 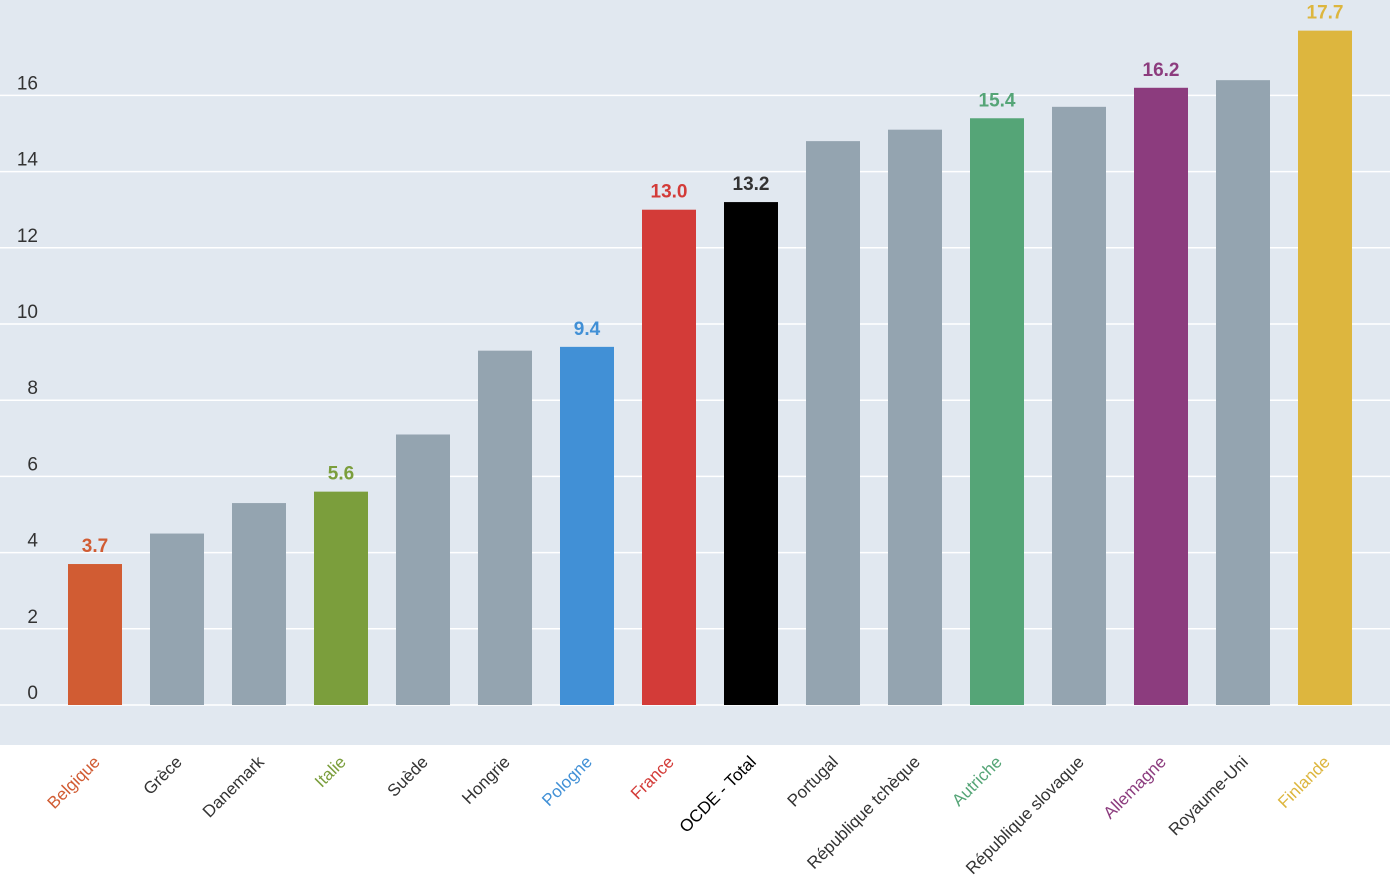 I want to click on y-axis-ticks: 0 2 4 6 8 10 12 14 16, so click(x=28, y=388).